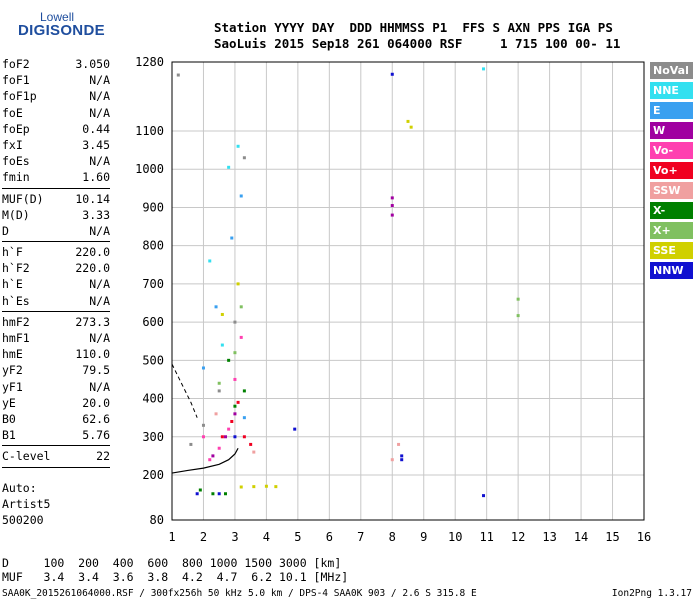 This screenshot has width=700, height=600. I want to click on x-tick-label: 7, so click(360, 537).